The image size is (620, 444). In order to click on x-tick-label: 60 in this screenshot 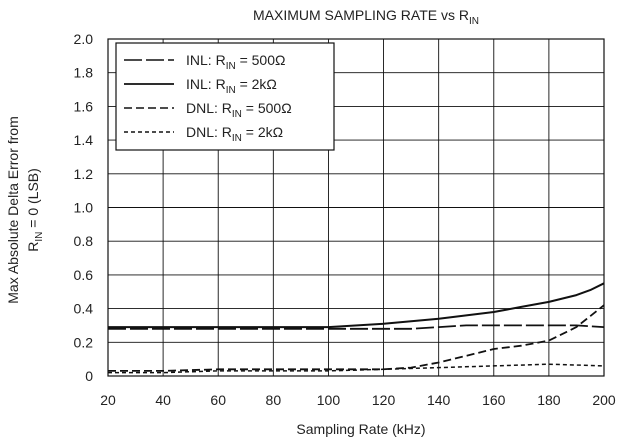, I will do `click(218, 400)`.